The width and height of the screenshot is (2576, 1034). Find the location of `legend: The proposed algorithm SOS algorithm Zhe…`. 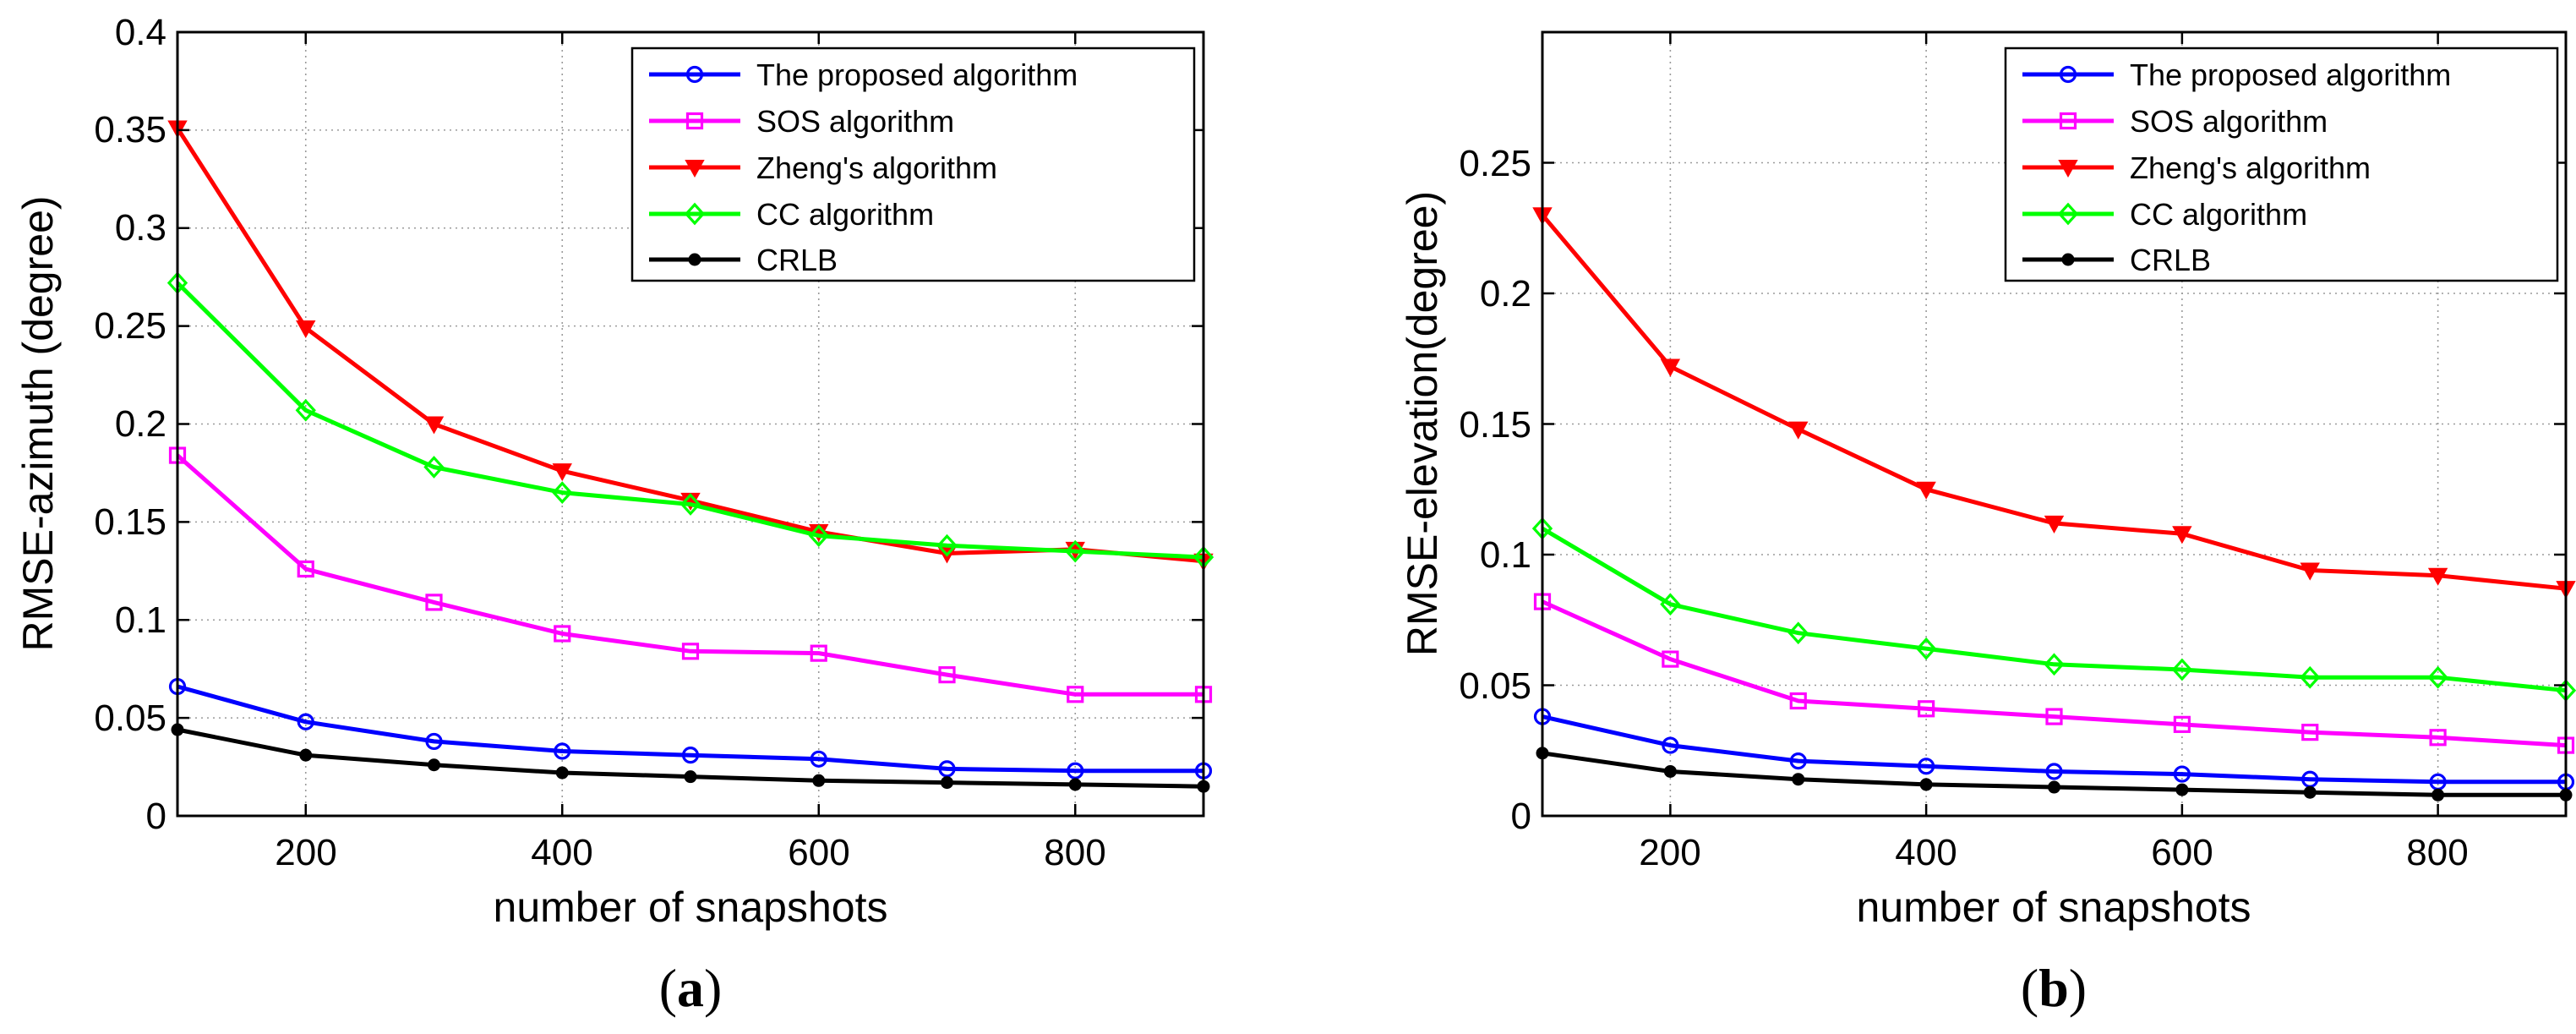

legend: The proposed algorithm SOS algorithm Zhe… is located at coordinates (2281, 164).